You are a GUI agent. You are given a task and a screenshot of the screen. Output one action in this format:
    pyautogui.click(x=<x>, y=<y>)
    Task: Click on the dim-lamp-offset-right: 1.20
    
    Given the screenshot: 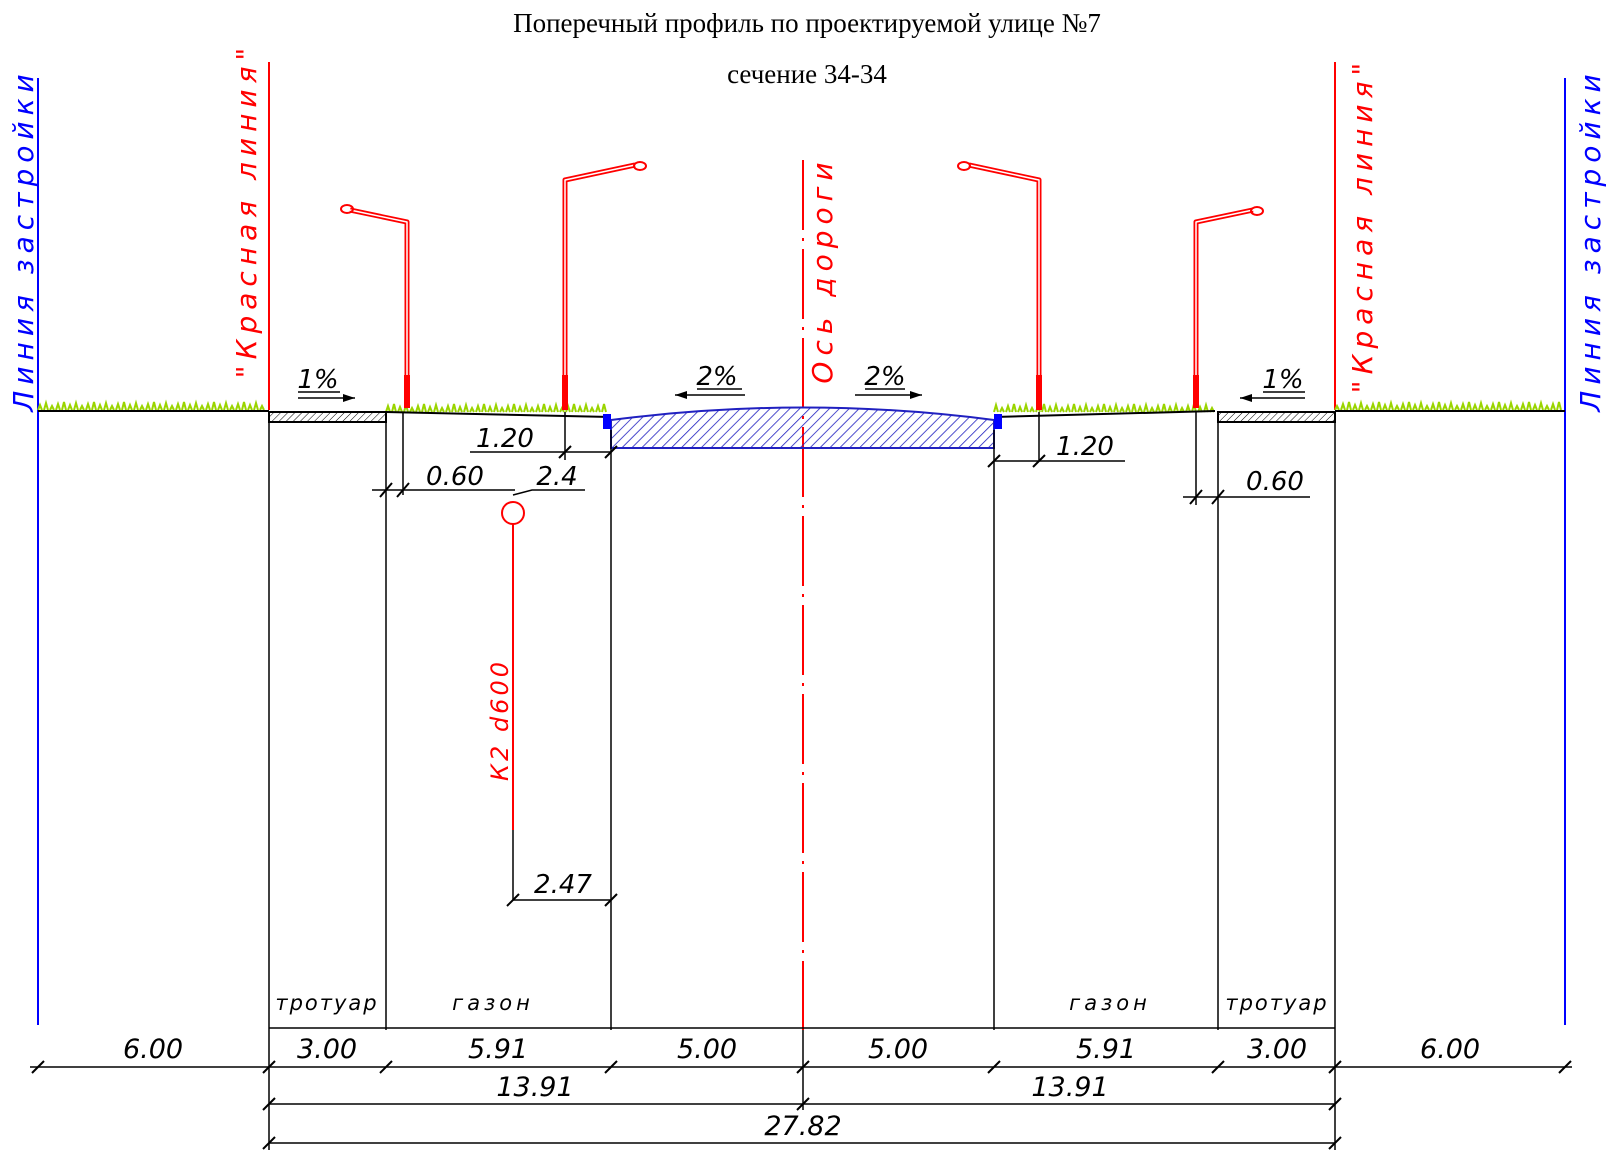 What is the action you would take?
    pyautogui.click(x=1056, y=450)
    